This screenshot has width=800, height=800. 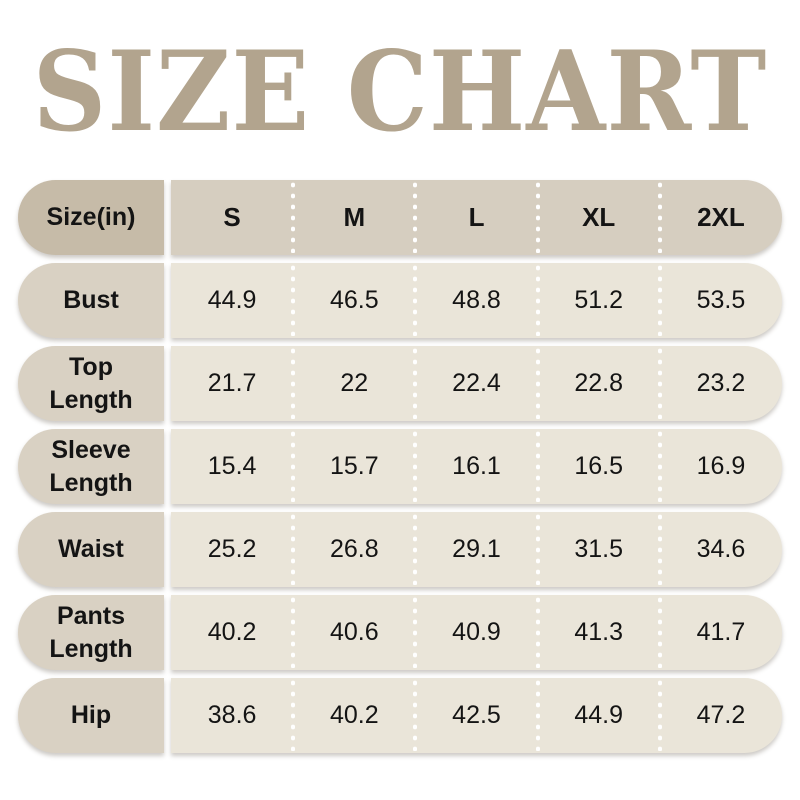 I want to click on page-title: SIZE CHART, so click(x=400, y=92).